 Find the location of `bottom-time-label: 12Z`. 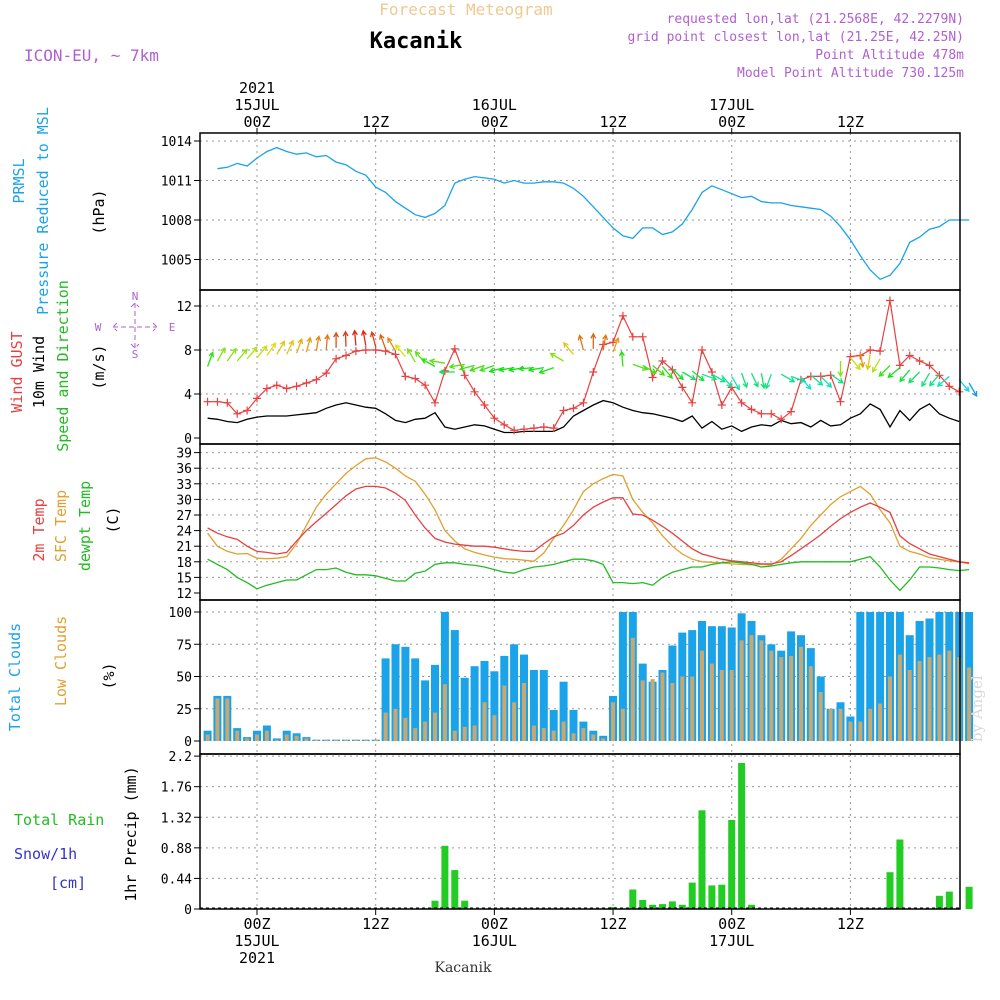

bottom-time-label: 12Z is located at coordinates (375, 924).